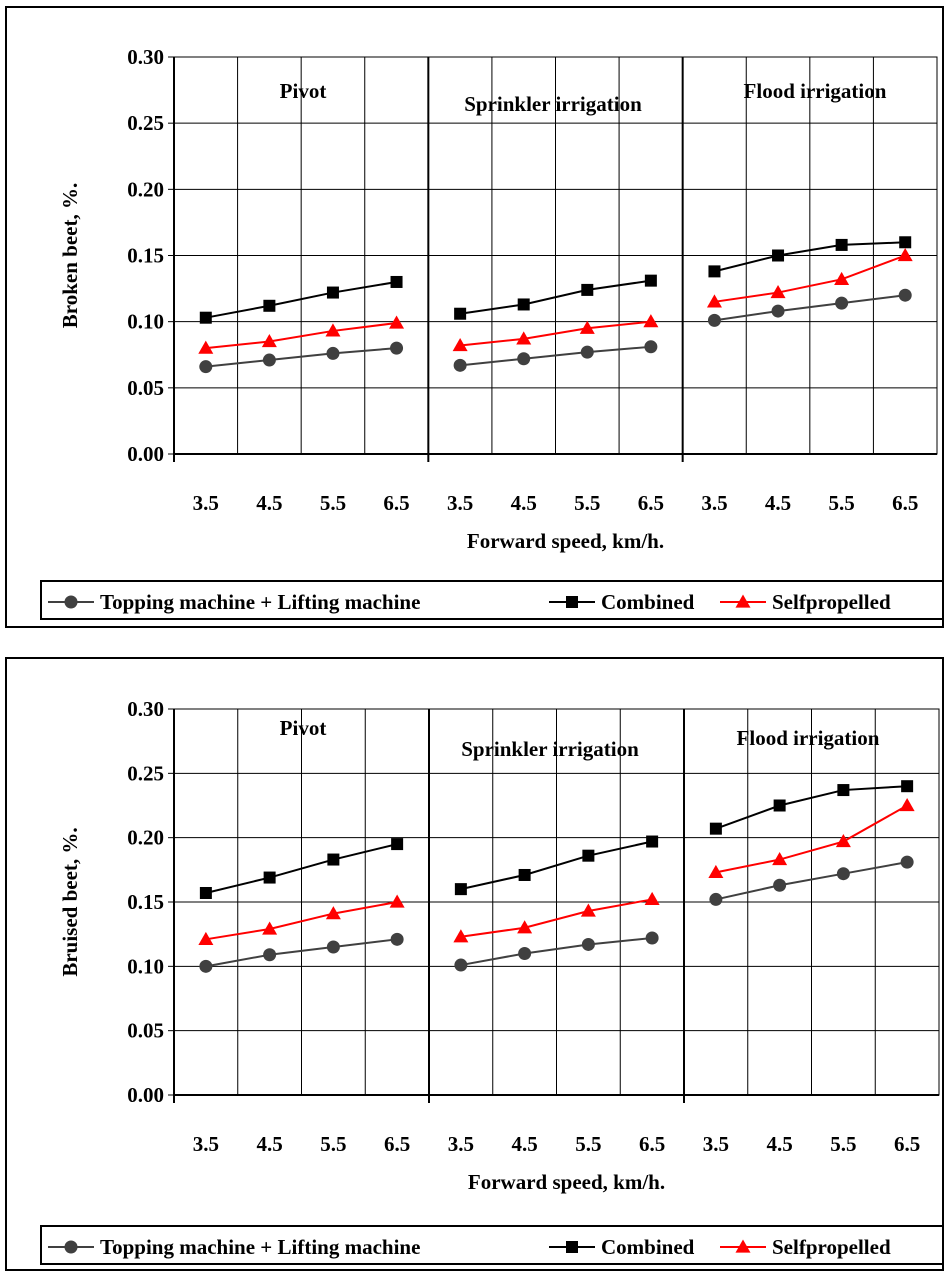 Image resolution: width=944 pixels, height=1276 pixels. I want to click on legend-label: Topping machine + Lifting machine, so click(260, 1247).